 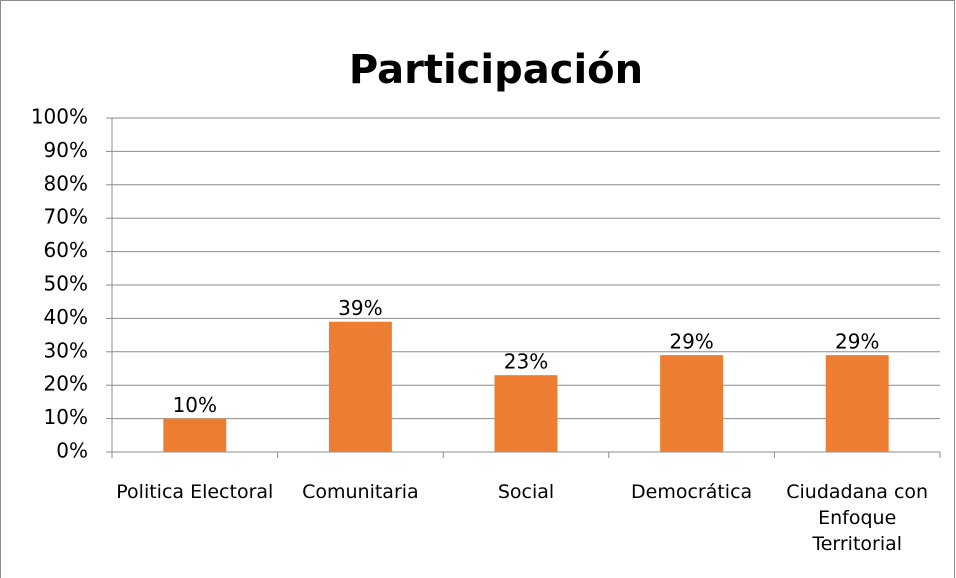 I want to click on data-label: 23%, so click(x=526, y=362).